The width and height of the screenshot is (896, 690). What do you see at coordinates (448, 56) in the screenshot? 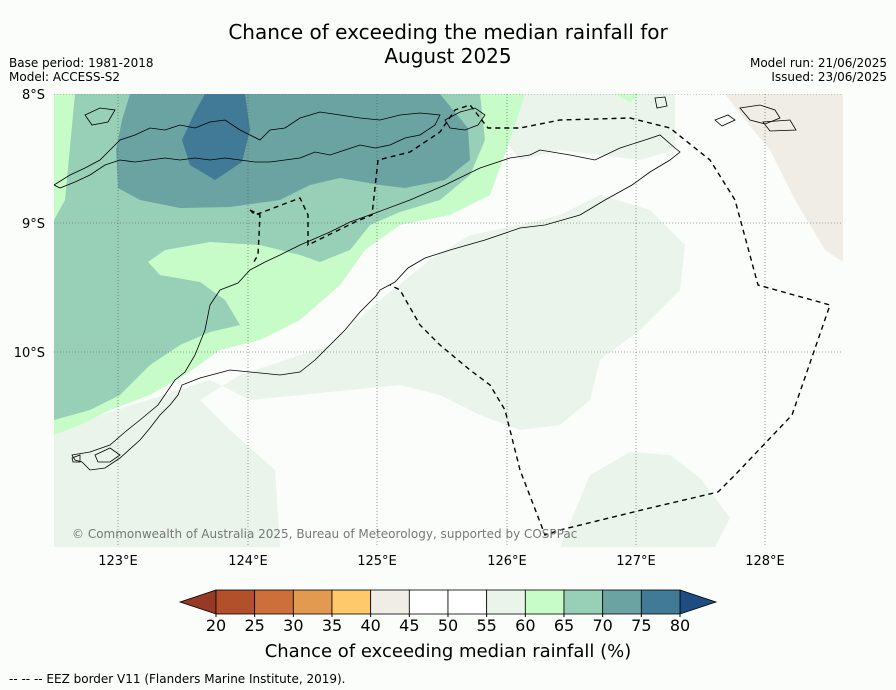
I see `title-line-2: August 2025` at bounding box center [448, 56].